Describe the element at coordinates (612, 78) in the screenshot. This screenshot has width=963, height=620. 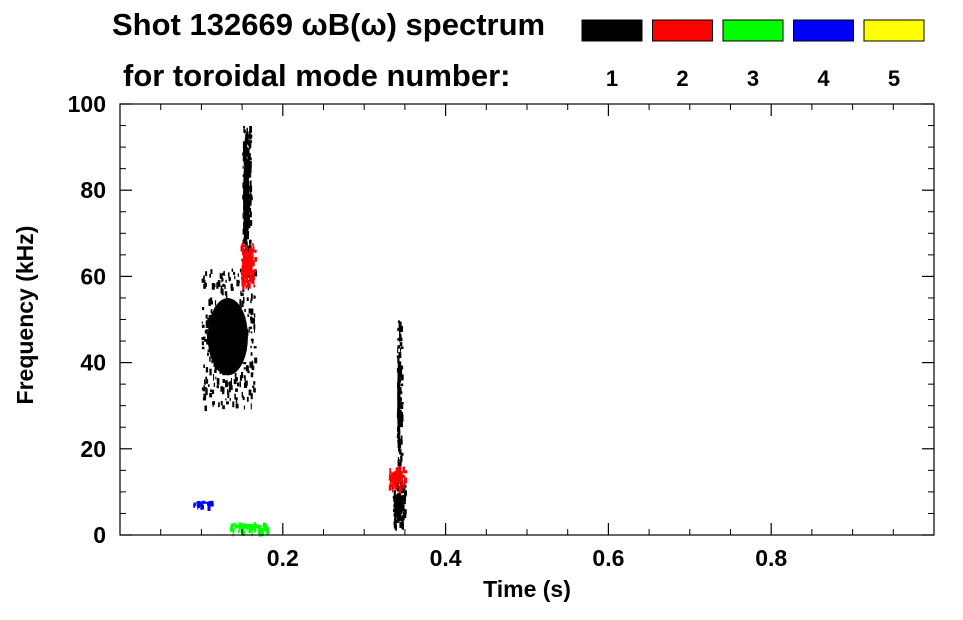
I see `legend-mode-label: 1` at that location.